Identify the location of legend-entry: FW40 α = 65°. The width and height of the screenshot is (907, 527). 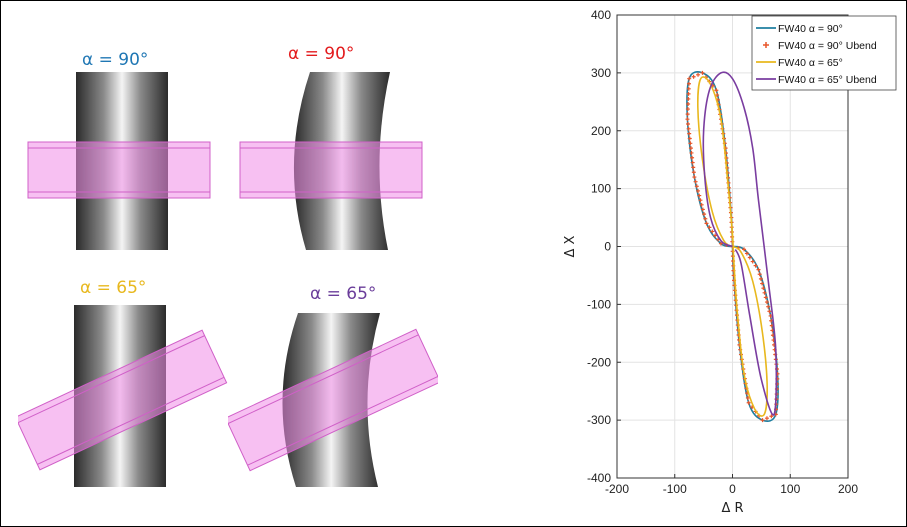
(810, 63).